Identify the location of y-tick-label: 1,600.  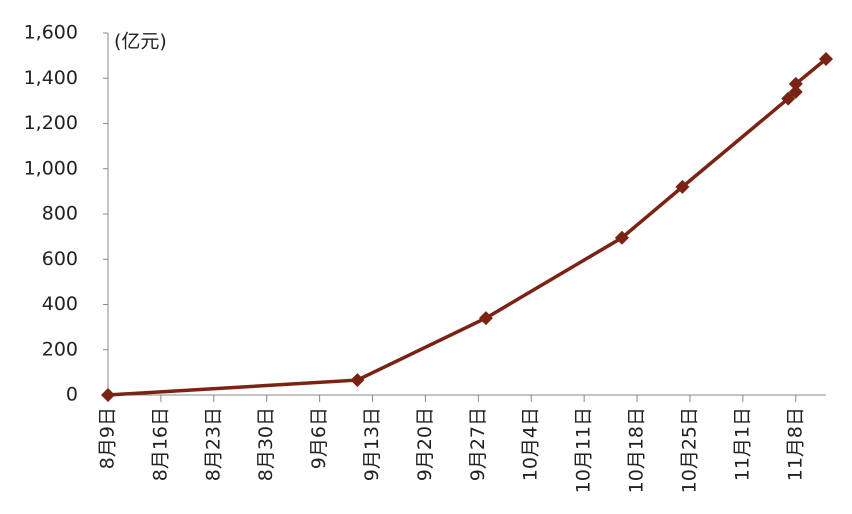
(51, 33).